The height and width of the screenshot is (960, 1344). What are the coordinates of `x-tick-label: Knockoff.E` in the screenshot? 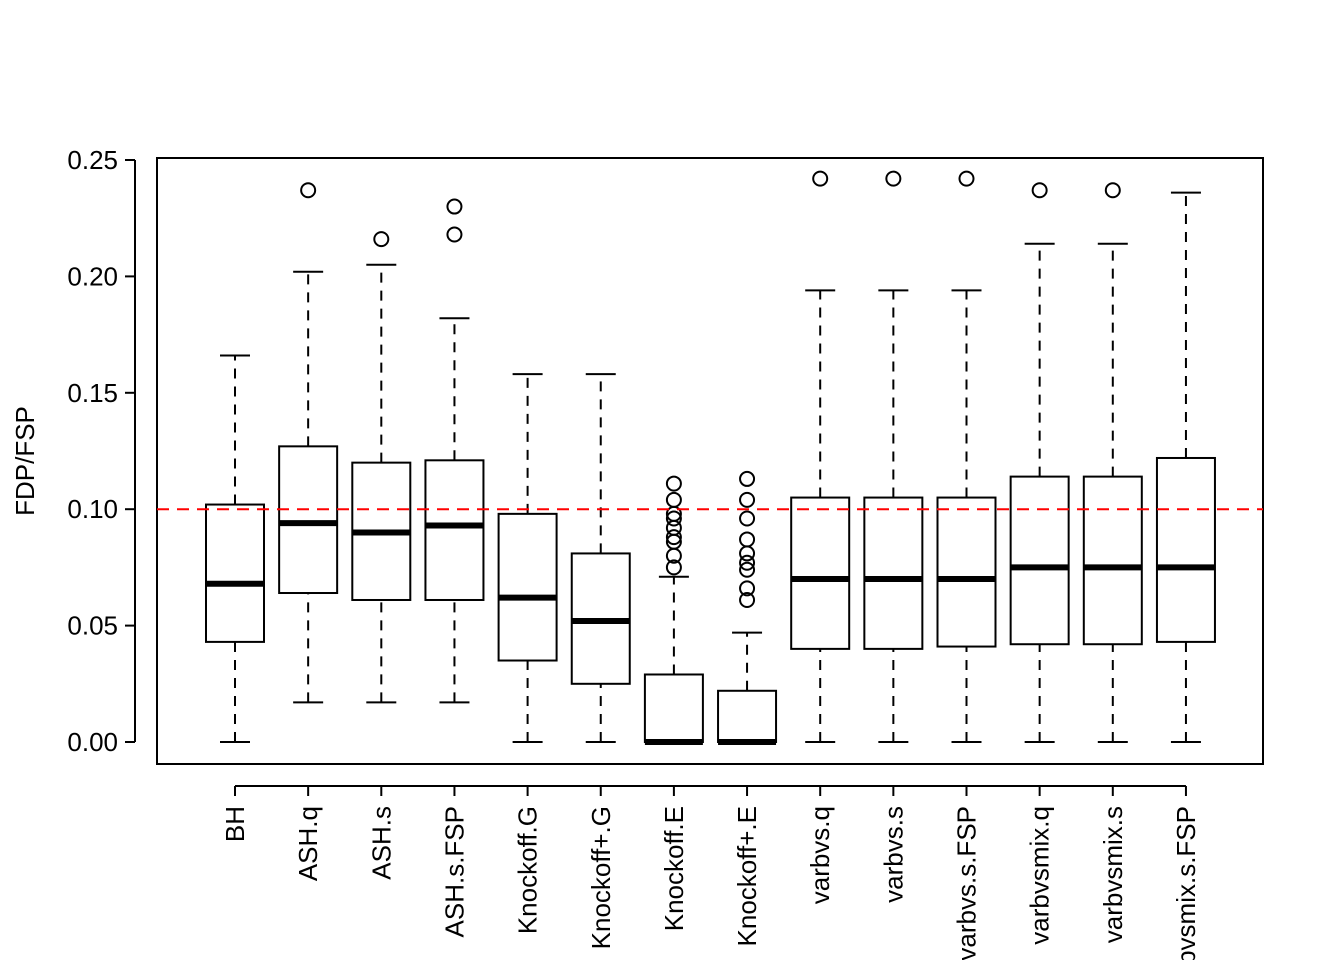 It's located at (674, 868).